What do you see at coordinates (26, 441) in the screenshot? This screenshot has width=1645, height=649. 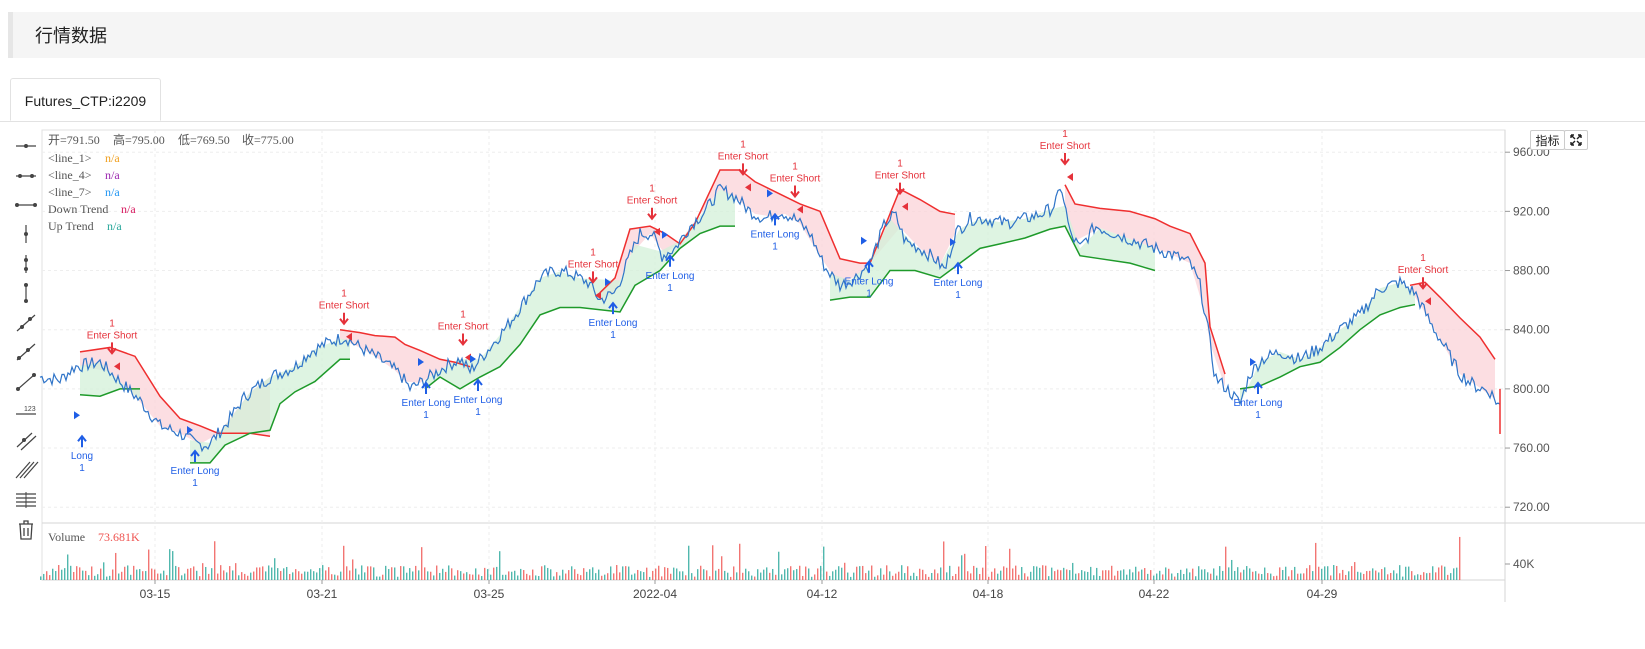 I see `parallel-channel-icon` at bounding box center [26, 441].